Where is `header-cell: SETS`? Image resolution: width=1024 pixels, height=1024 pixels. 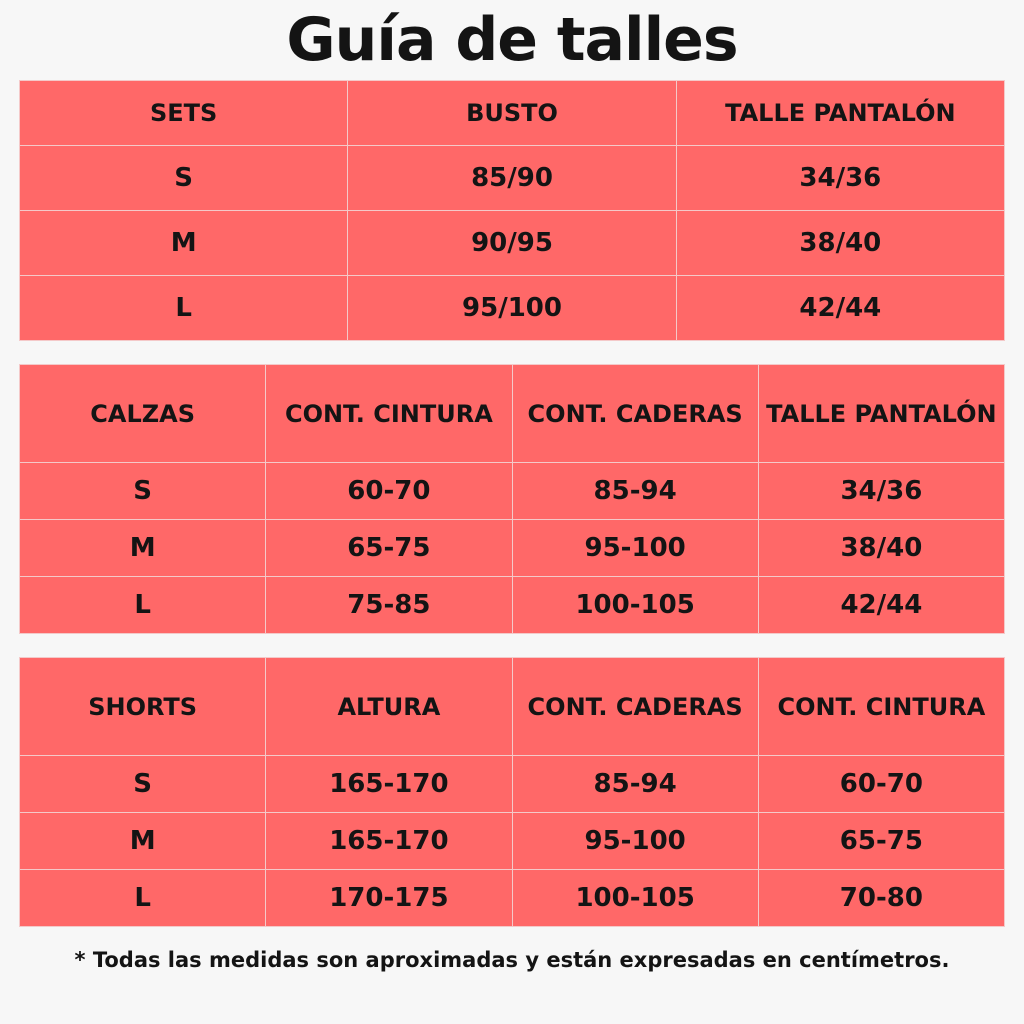
header-cell: SETS is located at coordinates (183, 113).